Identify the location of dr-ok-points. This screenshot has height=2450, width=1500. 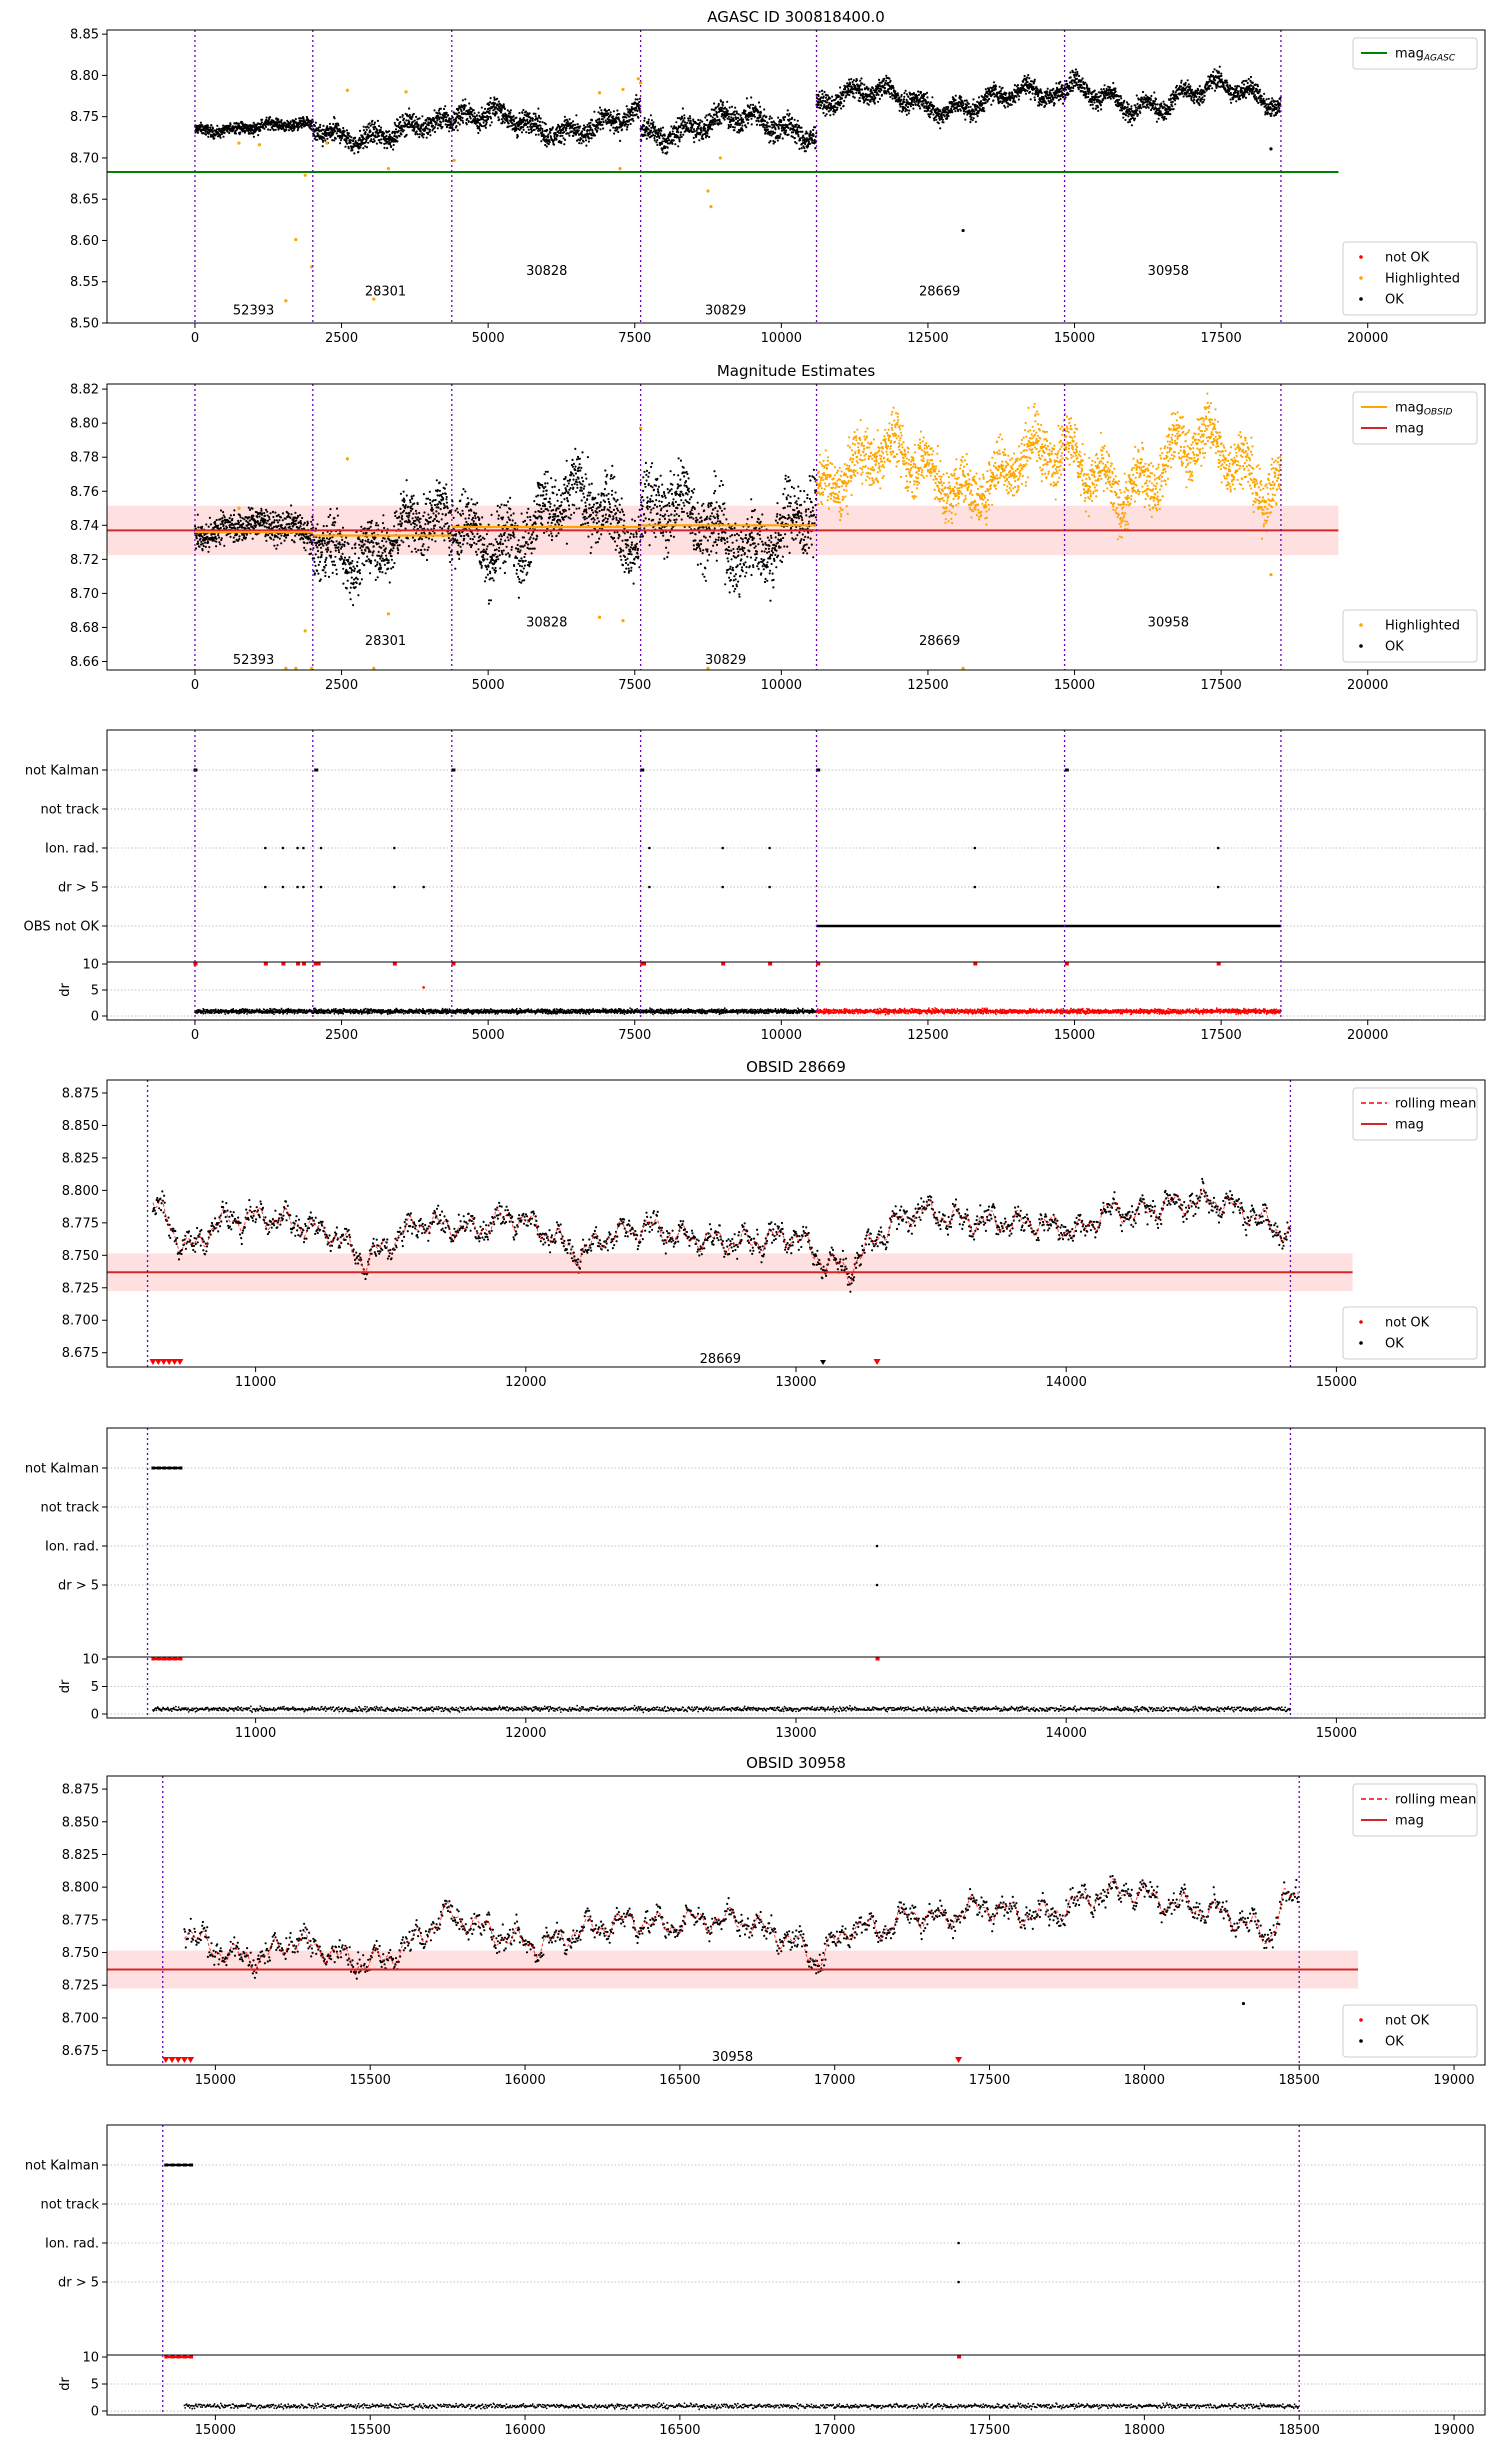
(721, 1709).